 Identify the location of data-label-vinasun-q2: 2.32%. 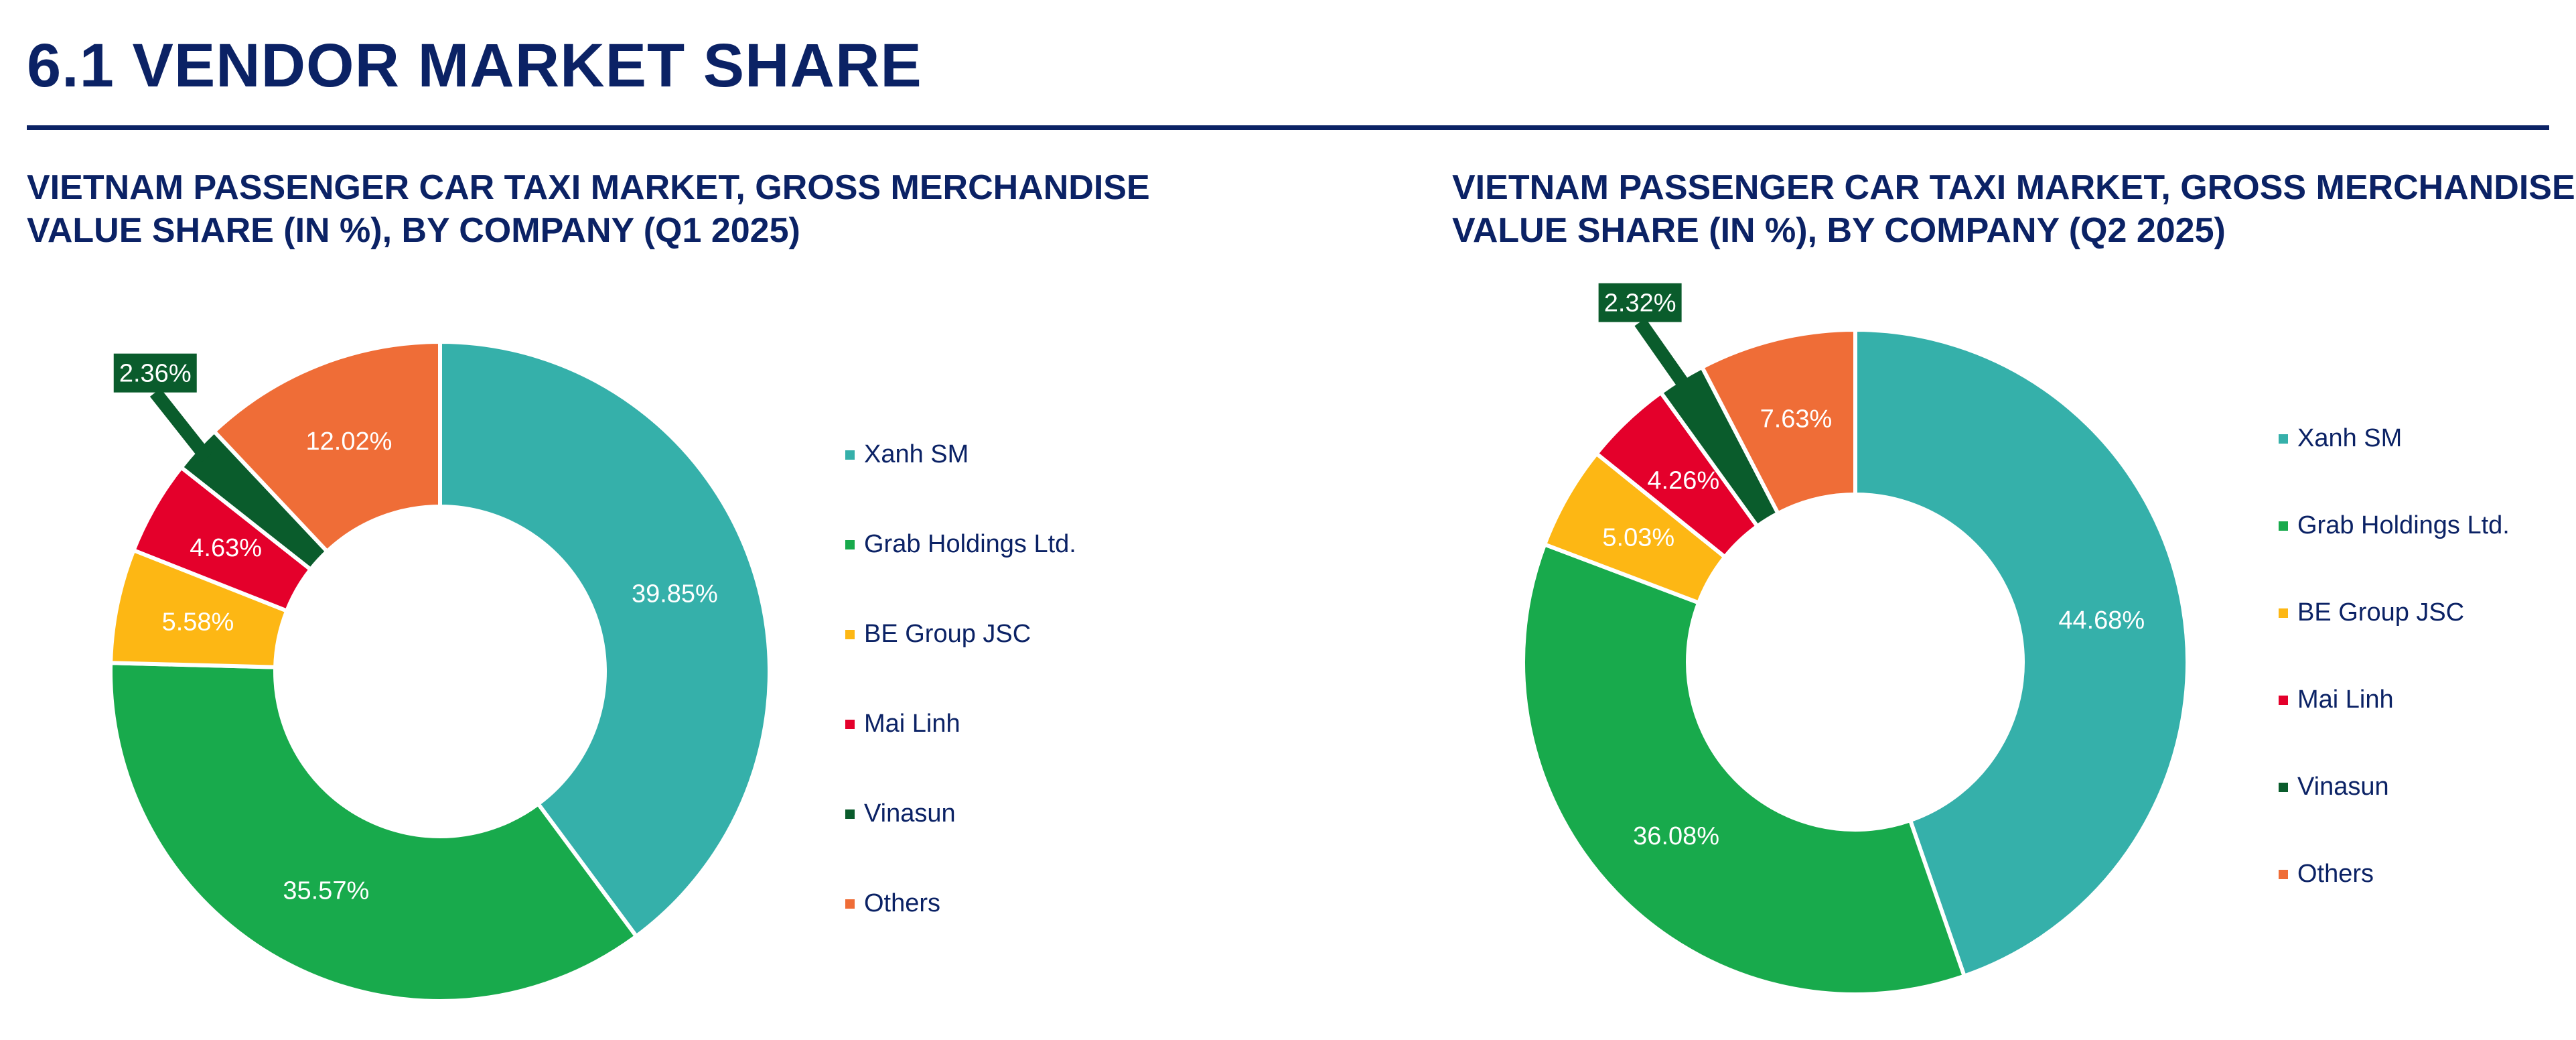
(1640, 303).